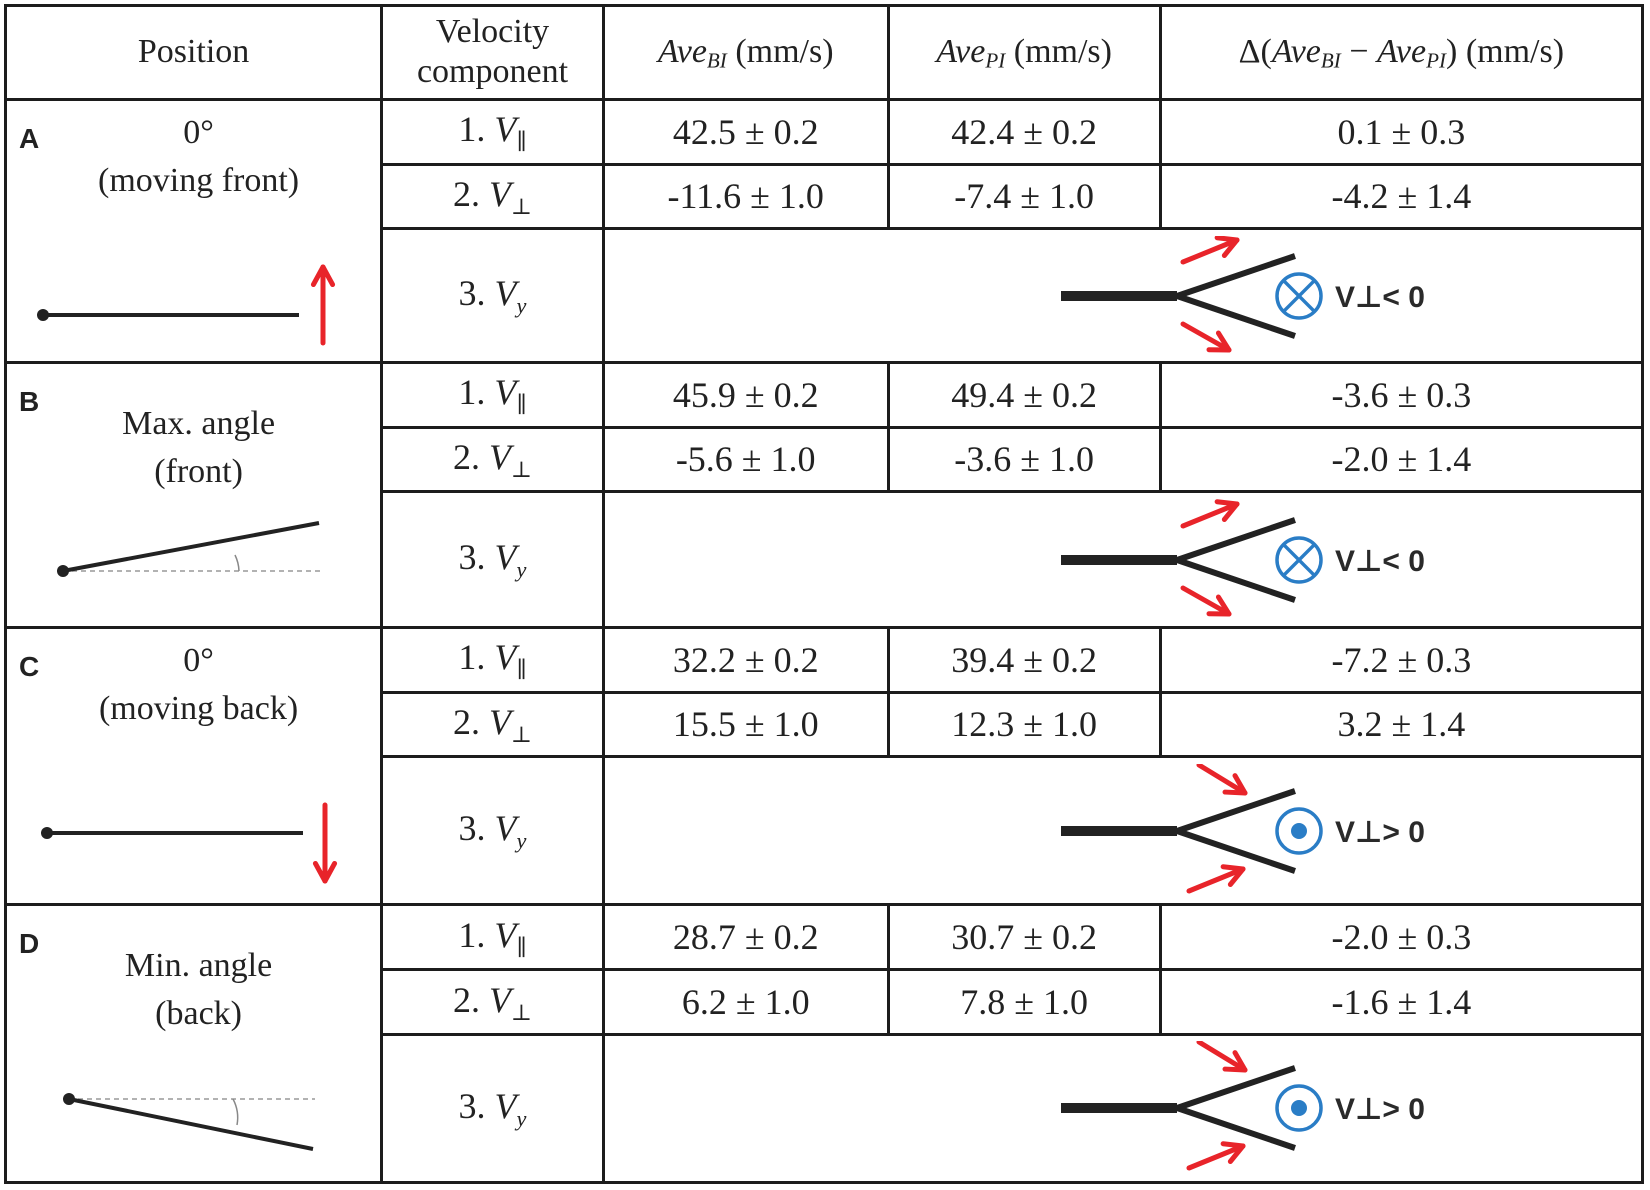  I want to click on header-ave-bi: AveBI (mm/s), so click(745, 52).